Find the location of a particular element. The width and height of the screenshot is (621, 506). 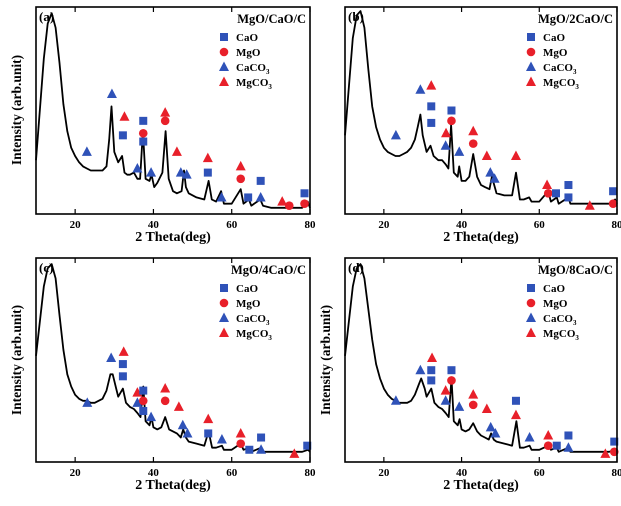

x-tick-label: 60 is located at coordinates (540, 473).